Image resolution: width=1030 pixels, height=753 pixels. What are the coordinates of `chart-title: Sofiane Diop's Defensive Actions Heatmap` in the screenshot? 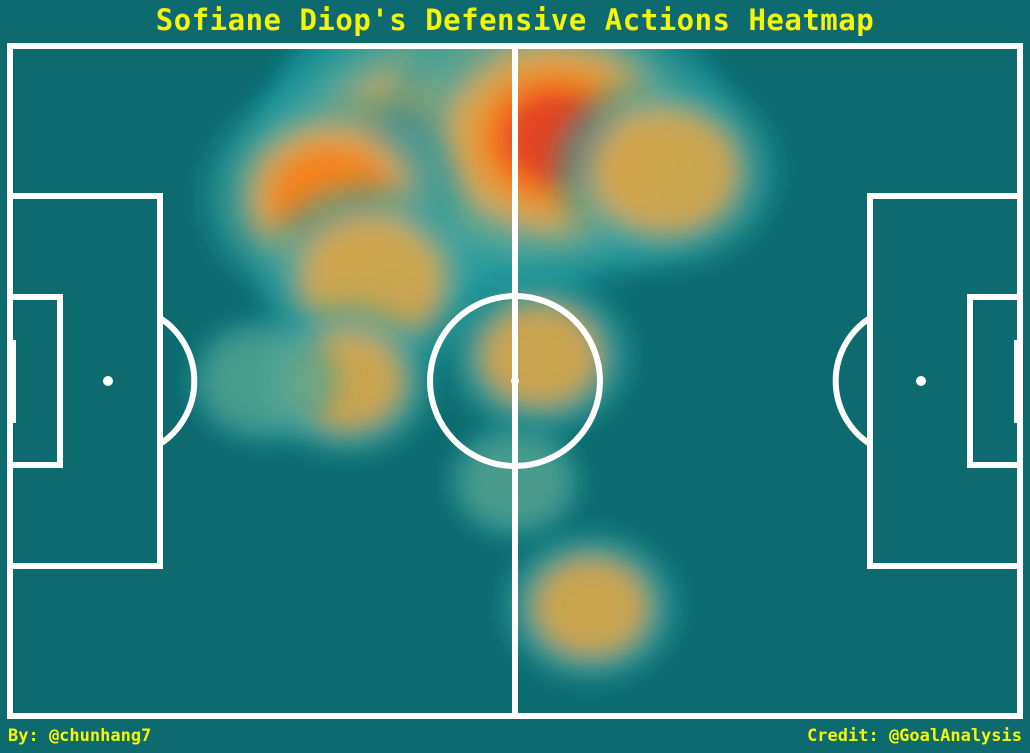 It's located at (515, 20).